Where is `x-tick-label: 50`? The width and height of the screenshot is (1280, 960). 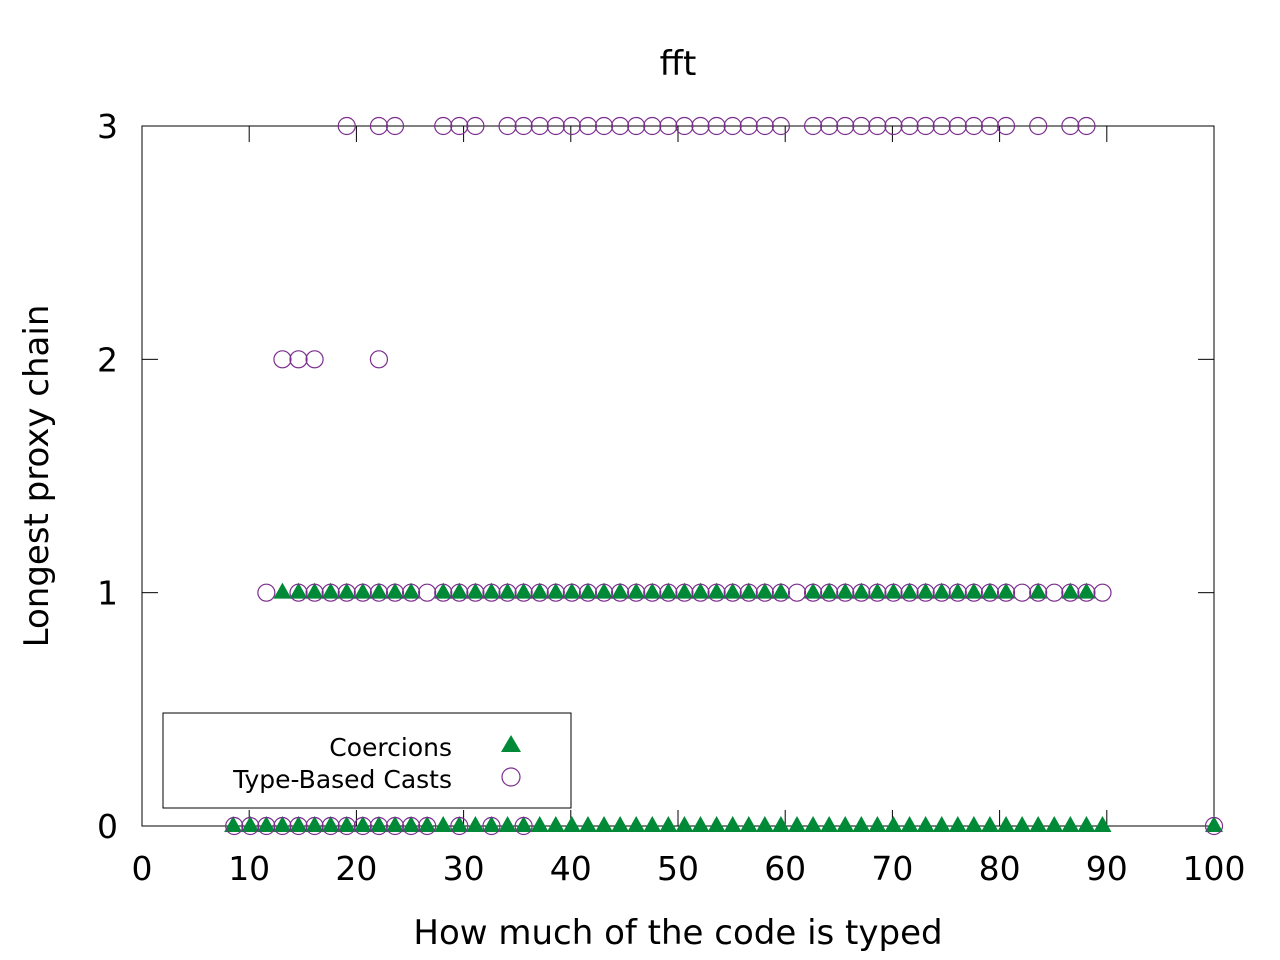
x-tick-label: 50 is located at coordinates (678, 868).